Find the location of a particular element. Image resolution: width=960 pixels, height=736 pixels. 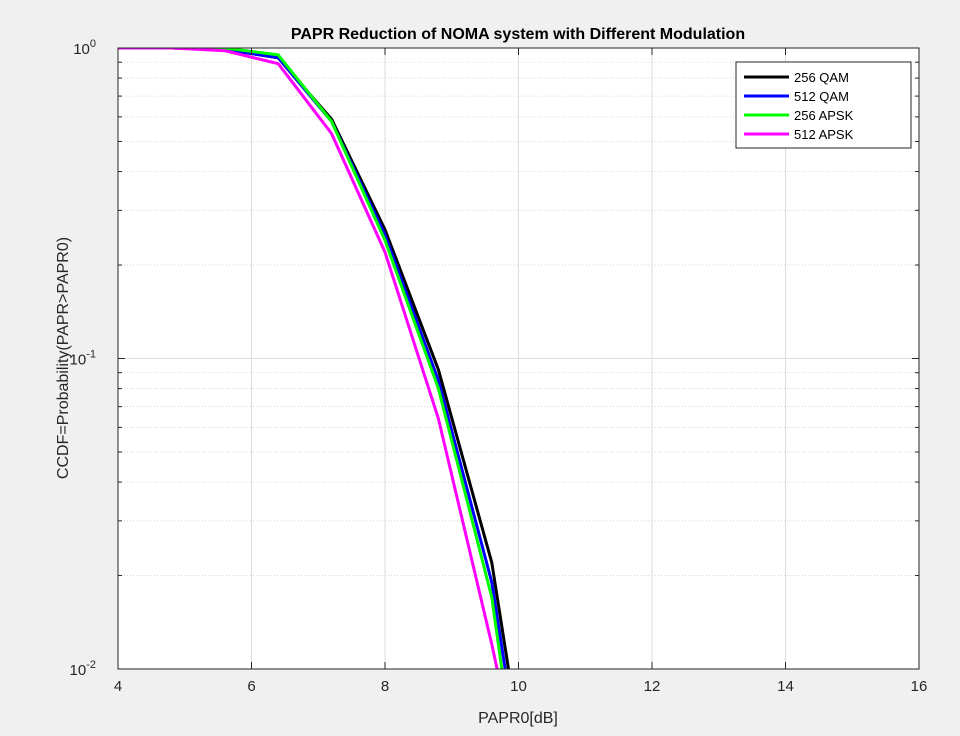

x-axis-label: PAPR0[dB] is located at coordinates (518, 718).